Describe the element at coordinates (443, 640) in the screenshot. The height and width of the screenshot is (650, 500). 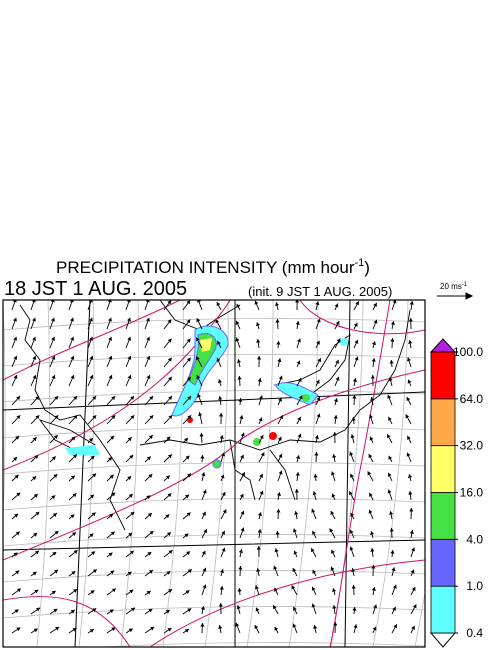
I see `colorbar-under` at that location.